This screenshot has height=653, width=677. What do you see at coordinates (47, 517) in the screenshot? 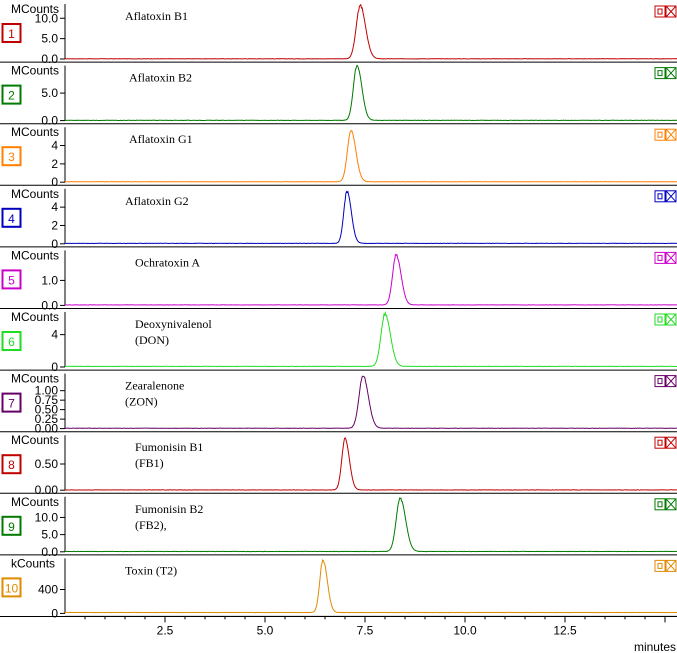
I see `y-tick-label: 10.0` at bounding box center [47, 517].